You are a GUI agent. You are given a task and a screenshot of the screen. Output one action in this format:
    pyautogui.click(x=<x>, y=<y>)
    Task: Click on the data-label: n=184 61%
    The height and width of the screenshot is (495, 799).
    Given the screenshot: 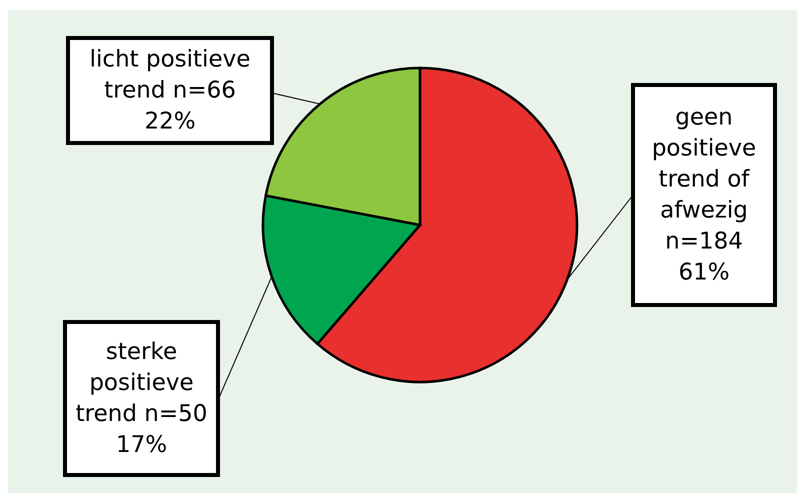 What is the action you would take?
    pyautogui.click(x=704, y=257)
    